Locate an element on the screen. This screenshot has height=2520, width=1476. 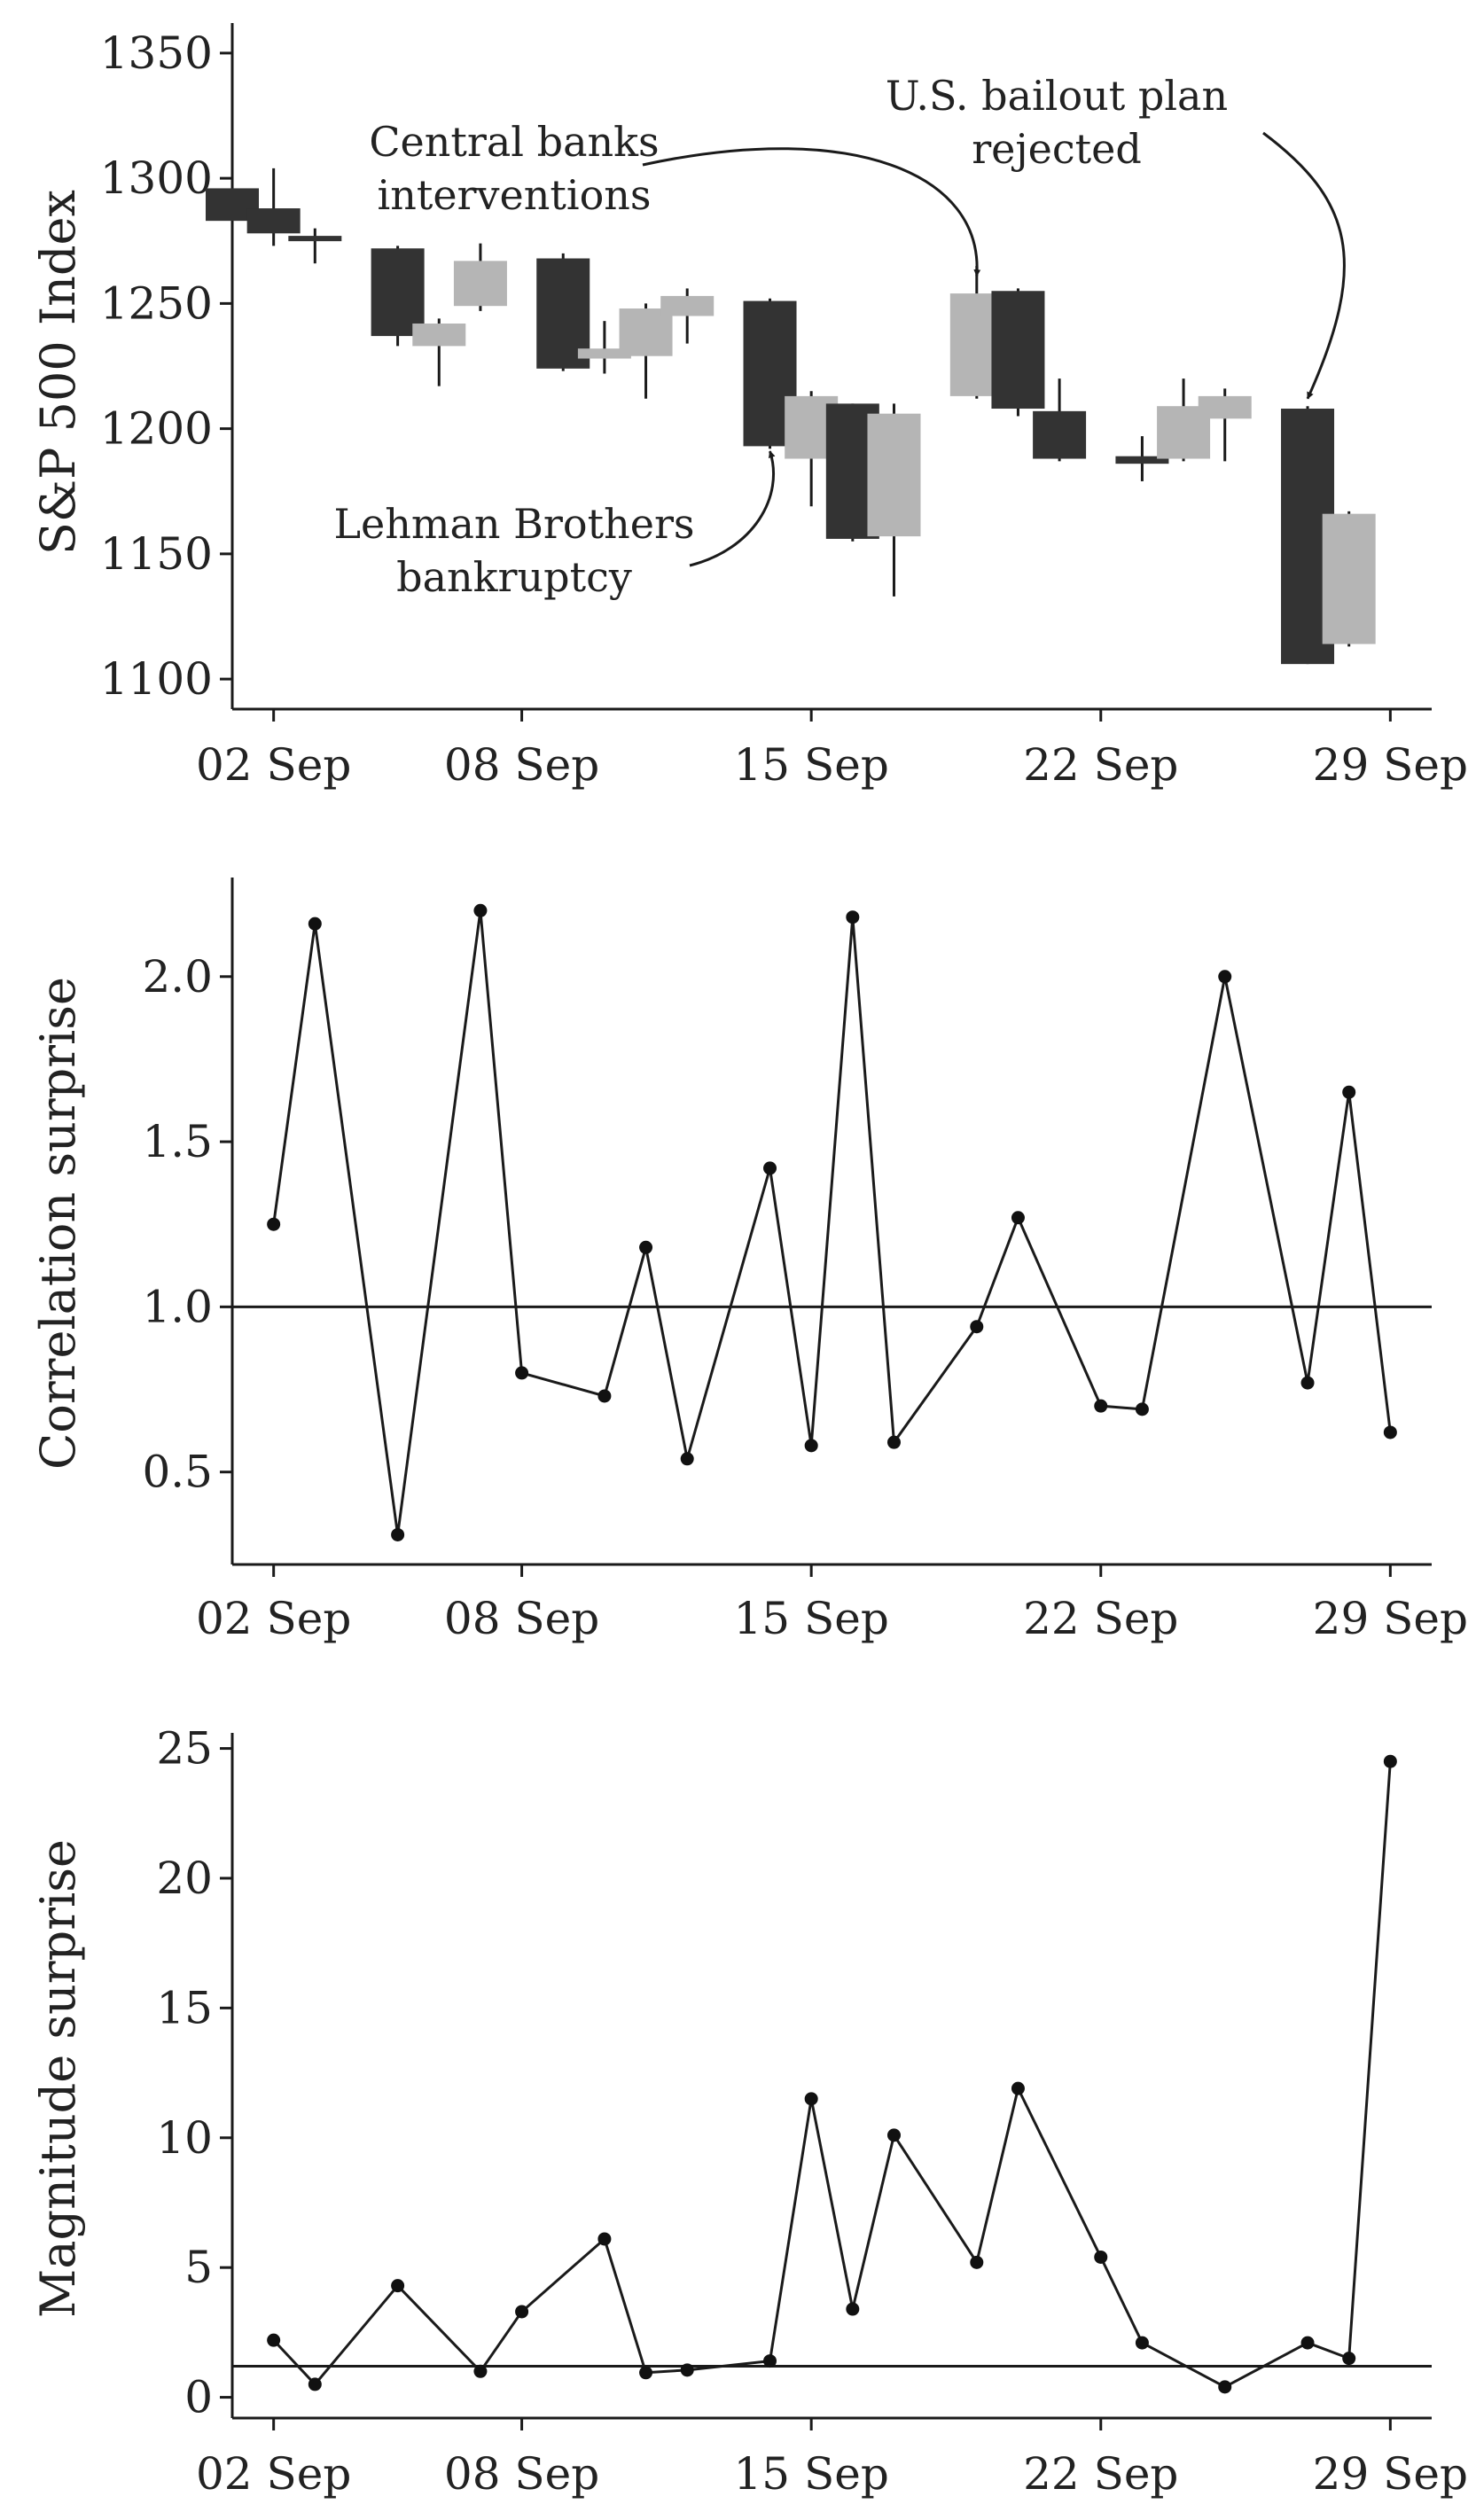
y-tick-label: 10 is located at coordinates (184, 2138).